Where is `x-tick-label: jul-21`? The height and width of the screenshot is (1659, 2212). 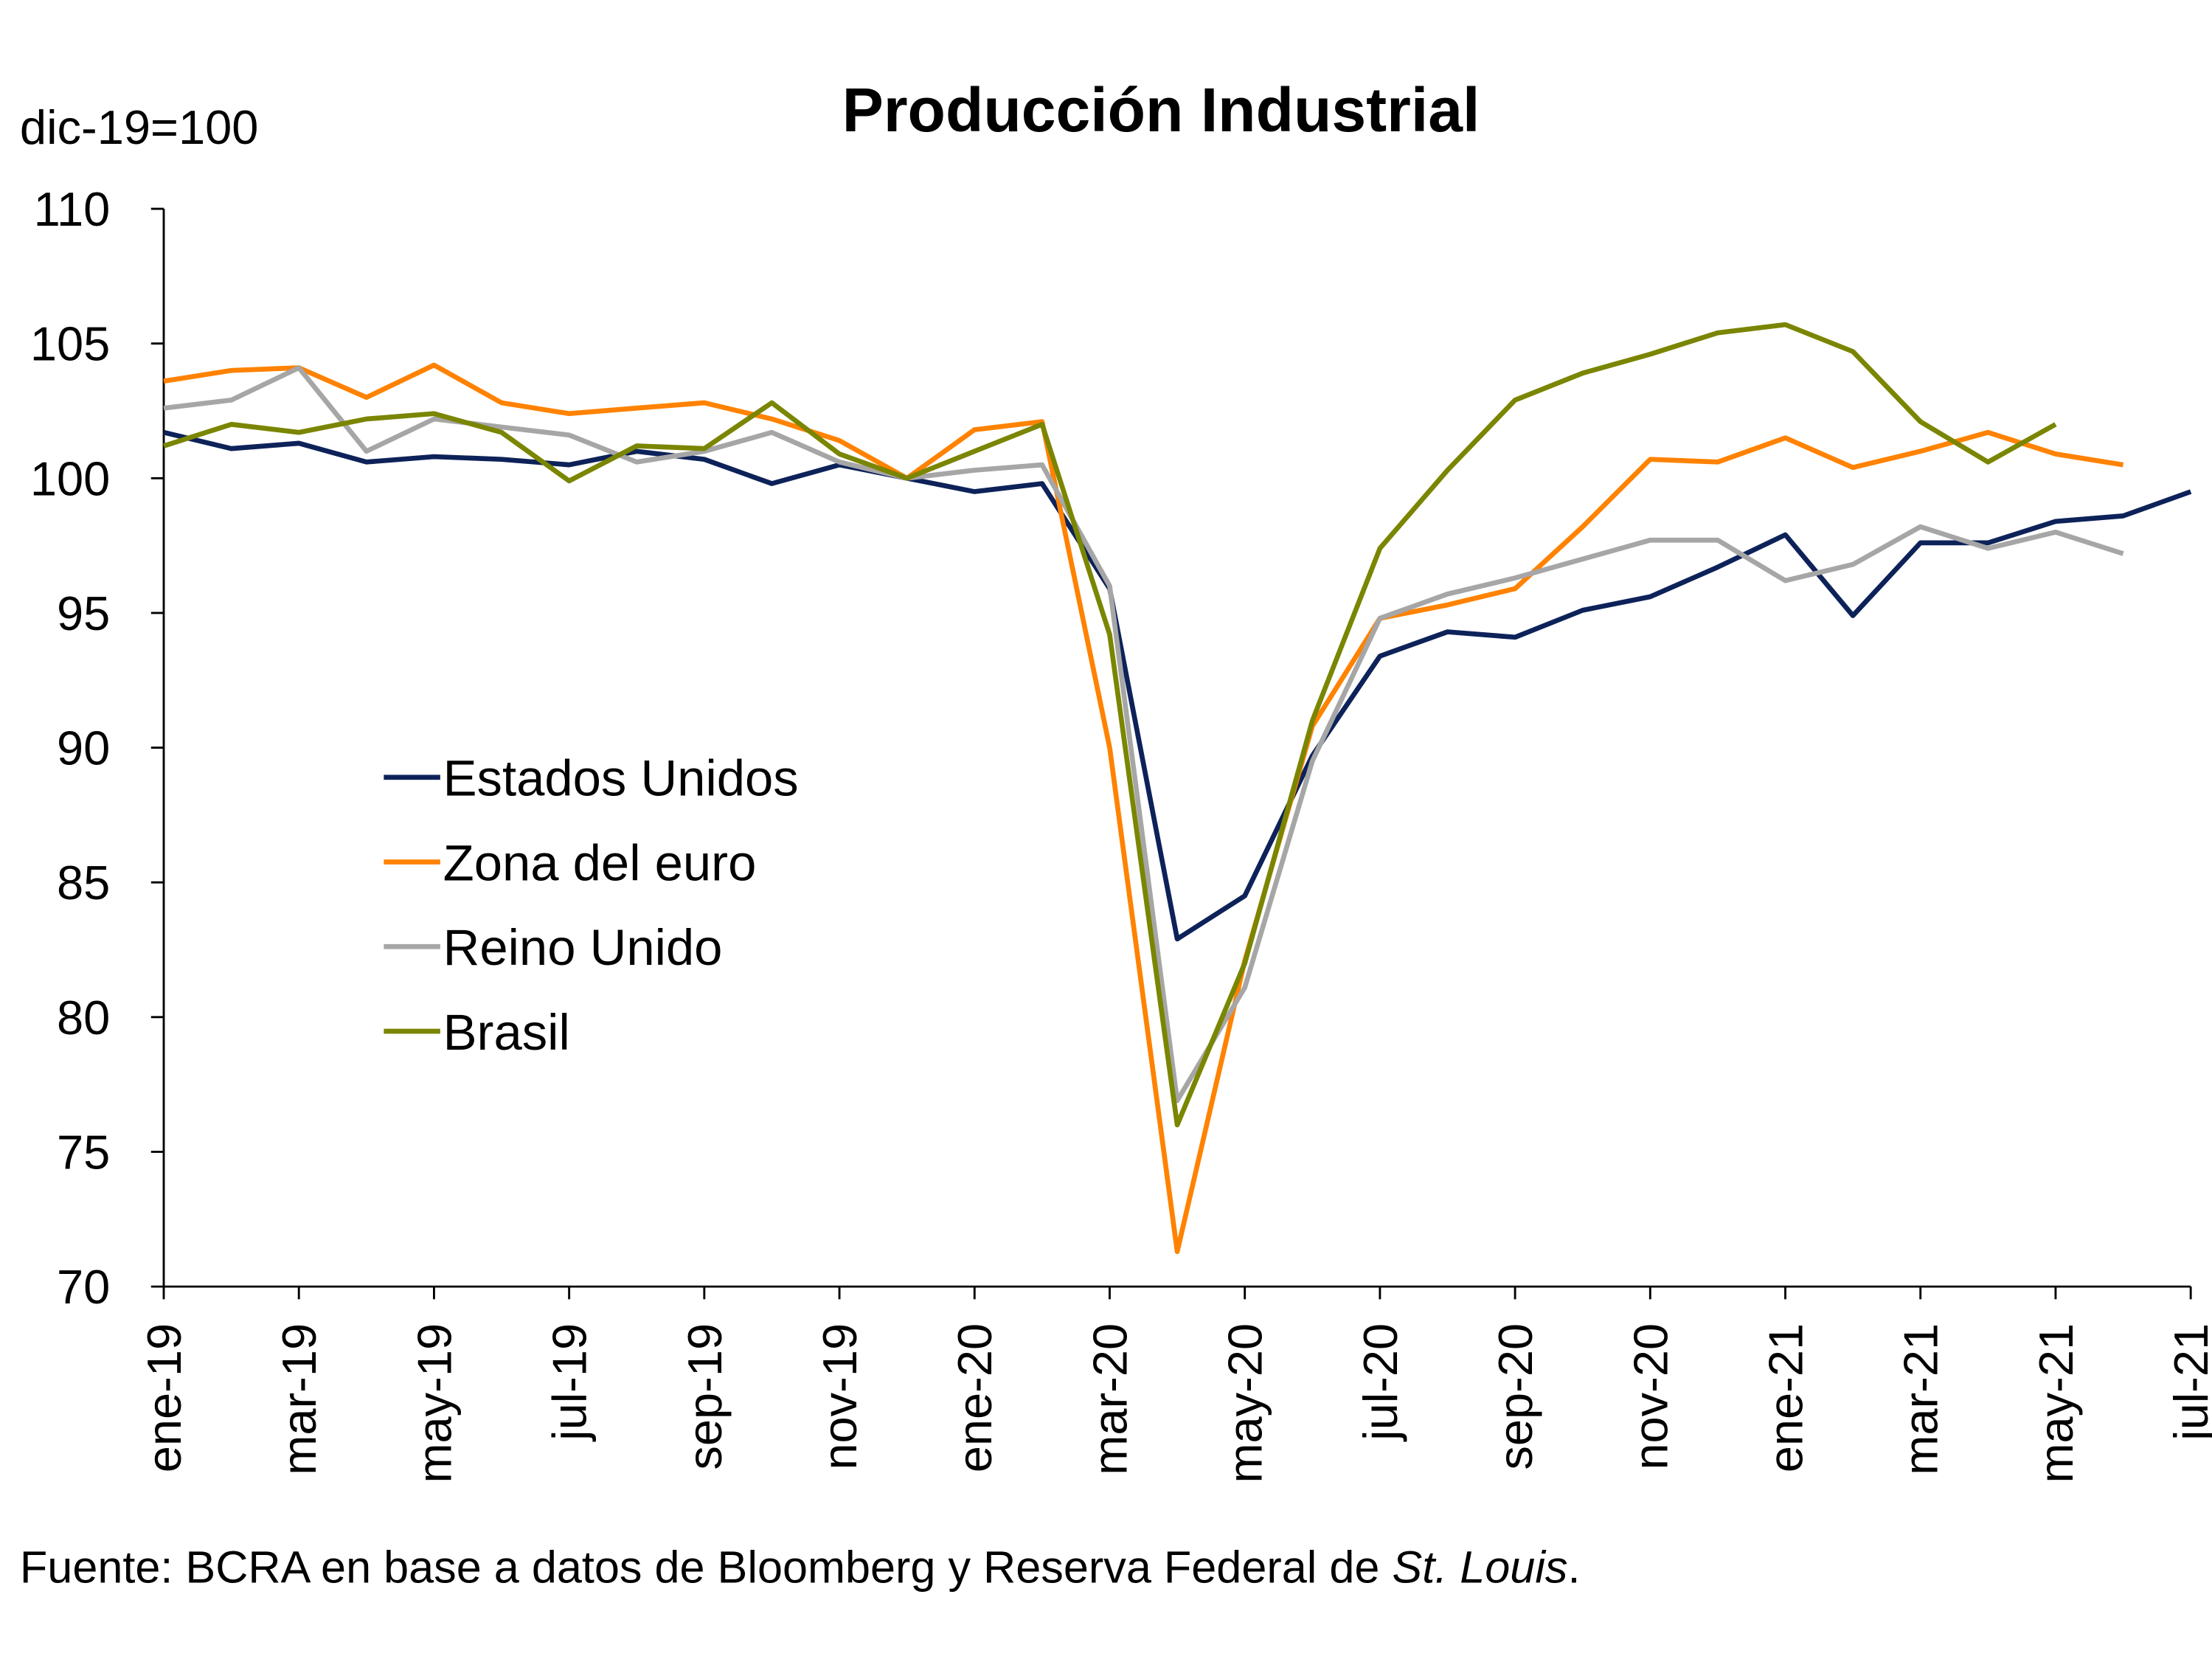
x-tick-label: jul-21 is located at coordinates (2188, 1382).